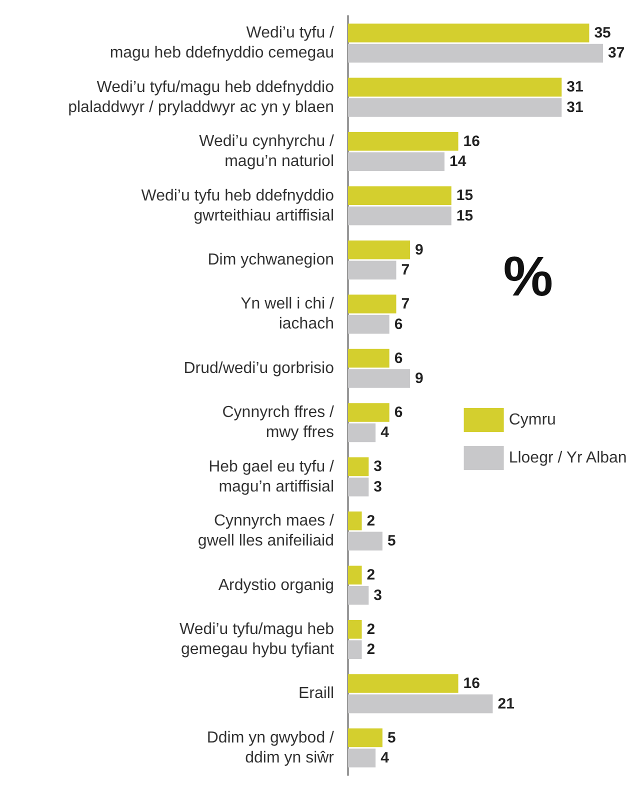 This screenshot has width=641, height=787. I want to click on y-tick-label: Cynnyrch maes / gwell lles anifeiliaid, so click(266, 531).